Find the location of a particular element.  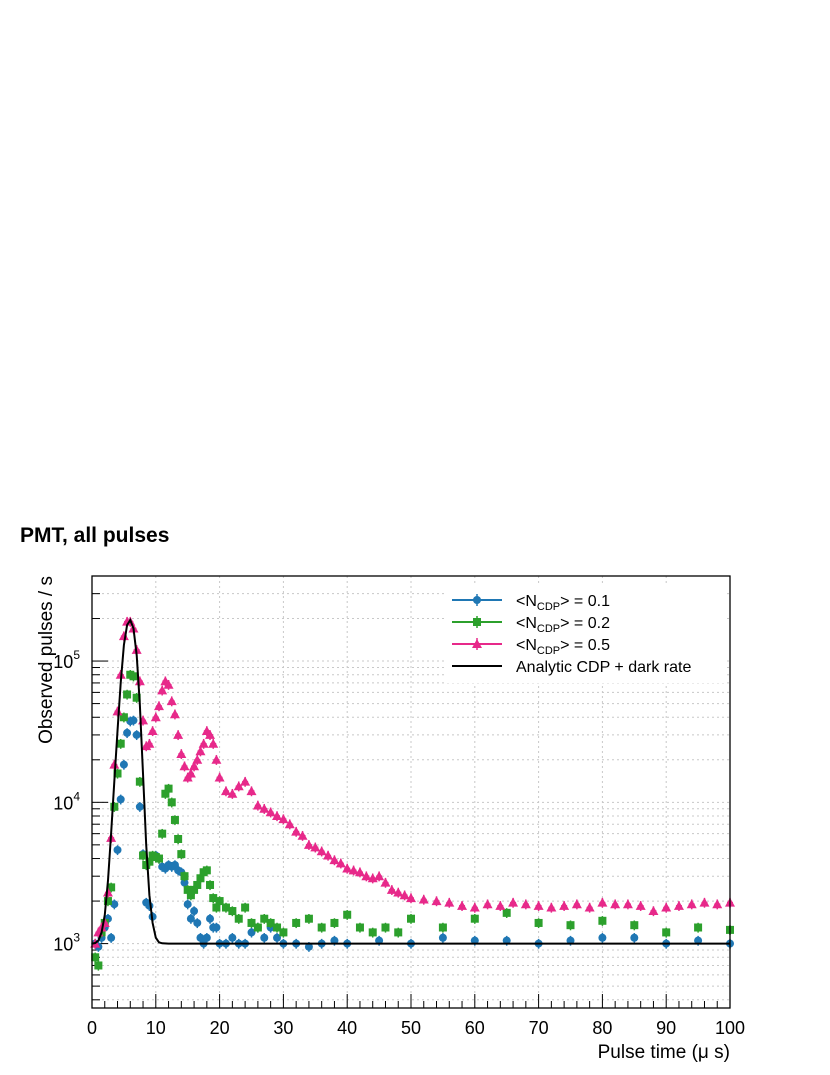

legend-item: <NCDP> = 0.5 is located at coordinates (531, 647).